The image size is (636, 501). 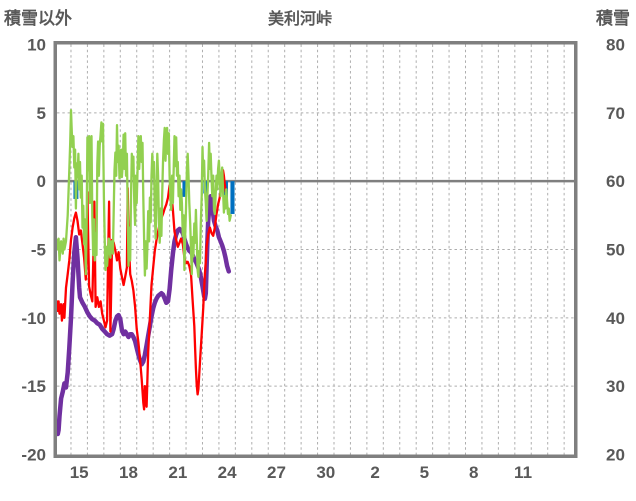 I want to click on left-axis-tick-label: 5, so click(x=41, y=113).